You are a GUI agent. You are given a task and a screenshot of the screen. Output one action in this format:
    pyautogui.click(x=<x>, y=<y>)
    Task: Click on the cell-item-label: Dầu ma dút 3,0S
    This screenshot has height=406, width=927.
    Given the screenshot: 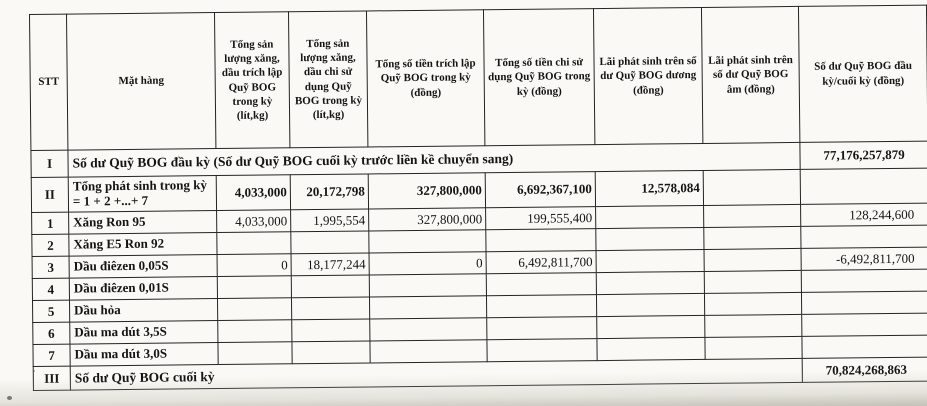 What is the action you would take?
    pyautogui.click(x=144, y=354)
    